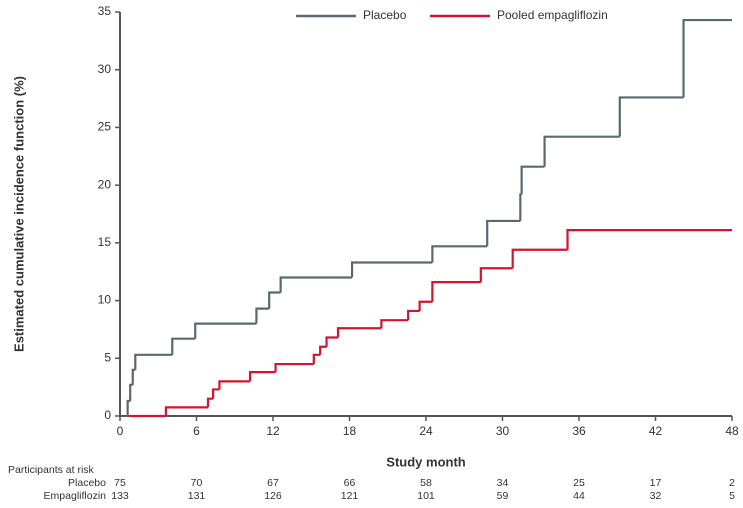 Image resolution: width=743 pixels, height=508 pixels. What do you see at coordinates (273, 431) in the screenshot?
I see `x-tick-label: 12` at bounding box center [273, 431].